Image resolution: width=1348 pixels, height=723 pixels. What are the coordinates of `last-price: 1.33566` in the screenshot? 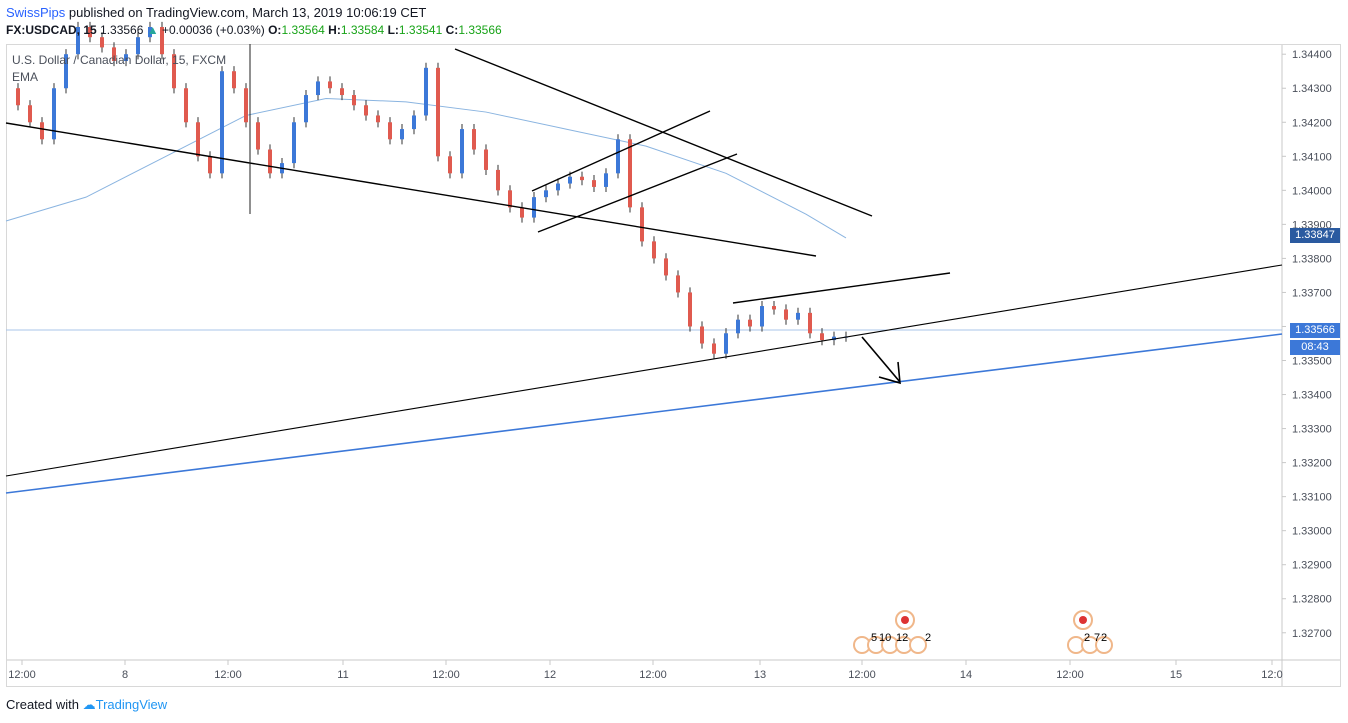 It's located at (122, 30).